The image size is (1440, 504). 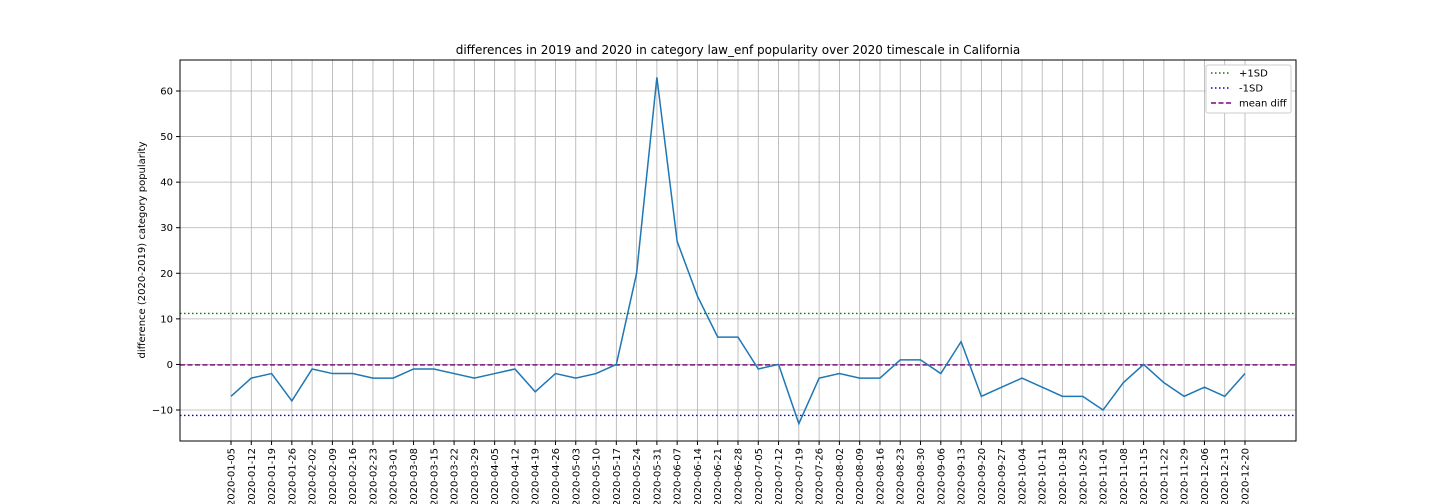 What do you see at coordinates (166, 228) in the screenshot?
I see `y-tick-label: 30` at bounding box center [166, 228].